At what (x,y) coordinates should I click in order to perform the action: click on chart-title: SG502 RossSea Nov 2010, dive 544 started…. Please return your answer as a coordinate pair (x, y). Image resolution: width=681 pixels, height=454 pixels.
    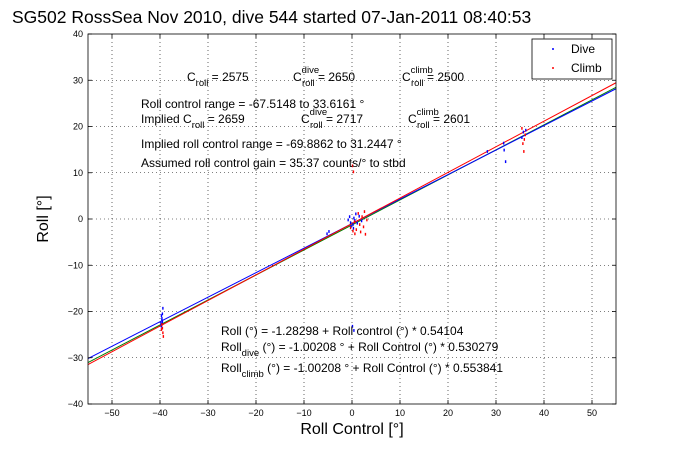
    Looking at the image, I should click on (272, 17).